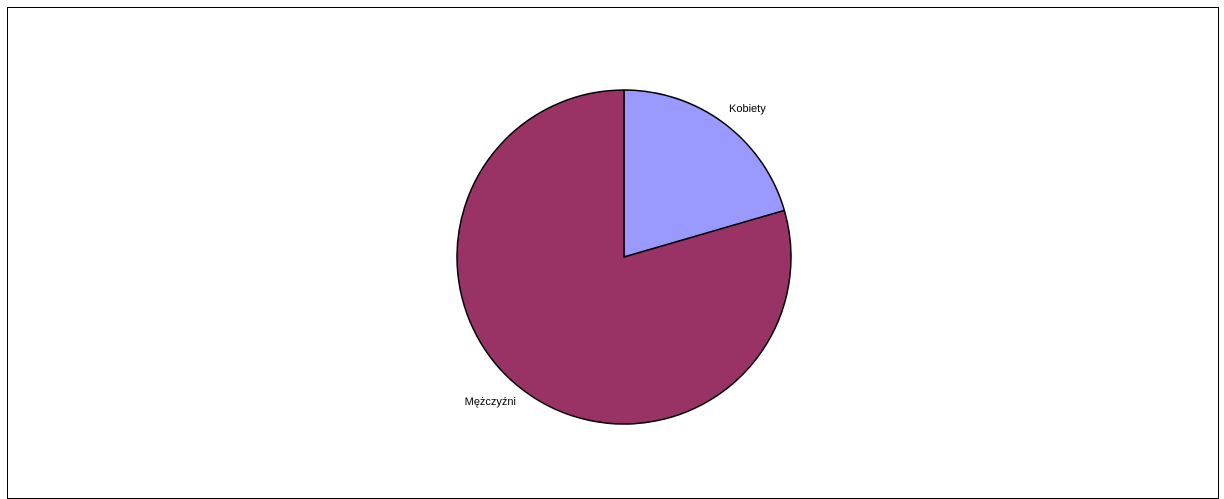 This screenshot has height=499, width=1224. Describe the element at coordinates (747, 109) in the screenshot. I see `slice-label-kobiety: Kobiety` at that location.